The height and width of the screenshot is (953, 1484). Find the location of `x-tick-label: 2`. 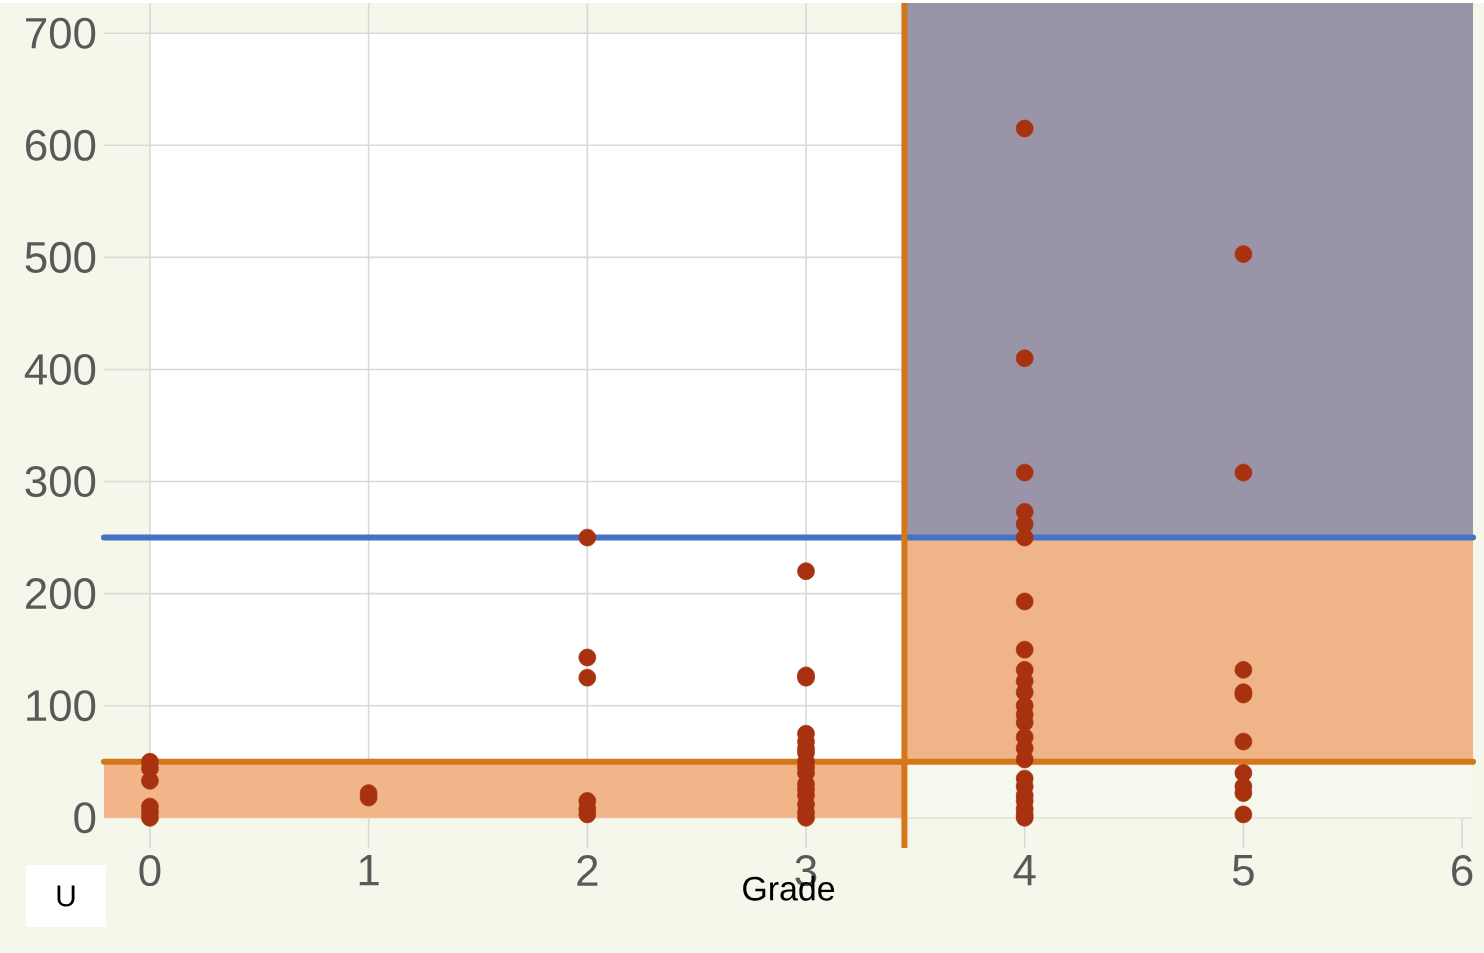

x-tick-label: 2 is located at coordinates (587, 870).